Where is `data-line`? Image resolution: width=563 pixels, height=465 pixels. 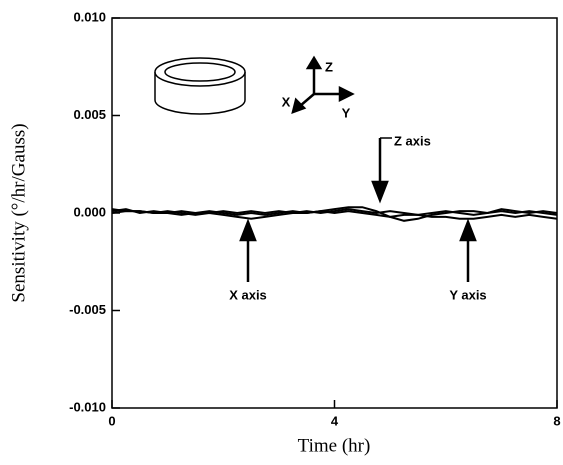 data-line is located at coordinates (334, 214).